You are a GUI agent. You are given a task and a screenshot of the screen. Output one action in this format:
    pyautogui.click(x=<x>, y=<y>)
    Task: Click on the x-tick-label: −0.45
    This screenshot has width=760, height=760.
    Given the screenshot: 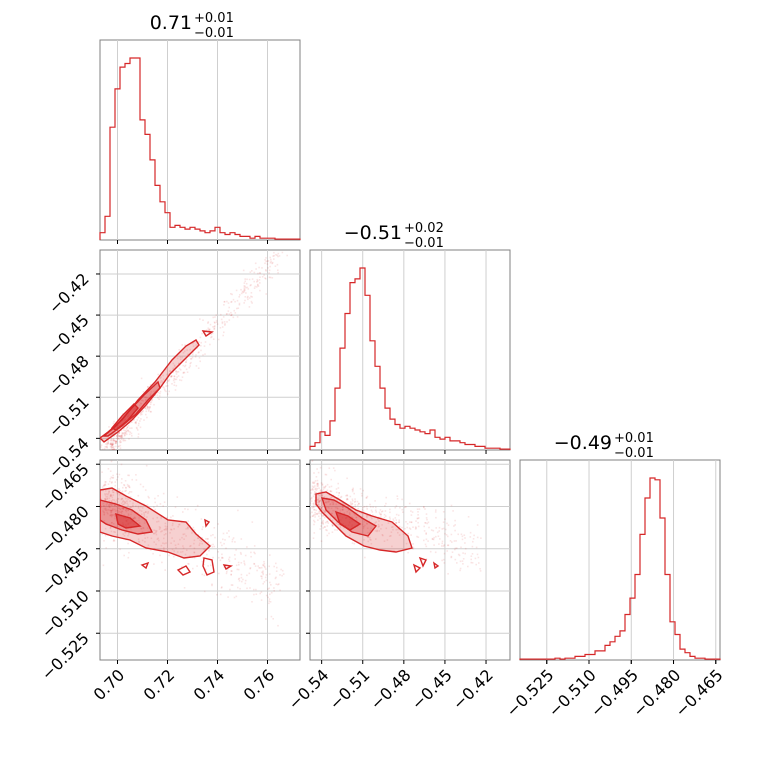 What is the action you would take?
    pyautogui.click(x=432, y=689)
    